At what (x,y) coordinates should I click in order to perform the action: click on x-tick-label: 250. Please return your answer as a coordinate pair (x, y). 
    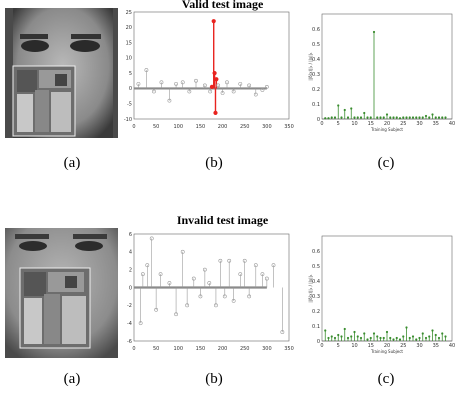
    Looking at the image, I should click on (245, 349).